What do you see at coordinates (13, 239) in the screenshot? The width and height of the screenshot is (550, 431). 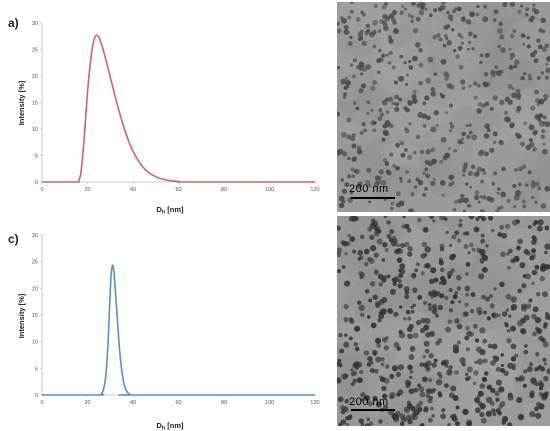 I see `panel-label-c: c)` at bounding box center [13, 239].